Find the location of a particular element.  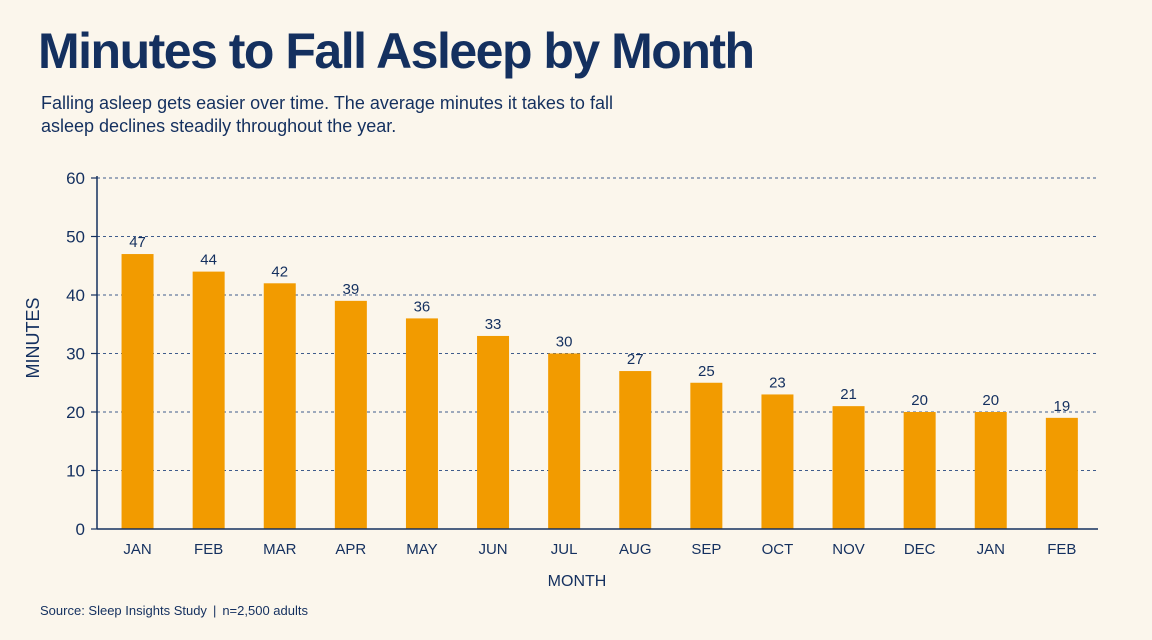

x-tick-label: OCT is located at coordinates (778, 549).